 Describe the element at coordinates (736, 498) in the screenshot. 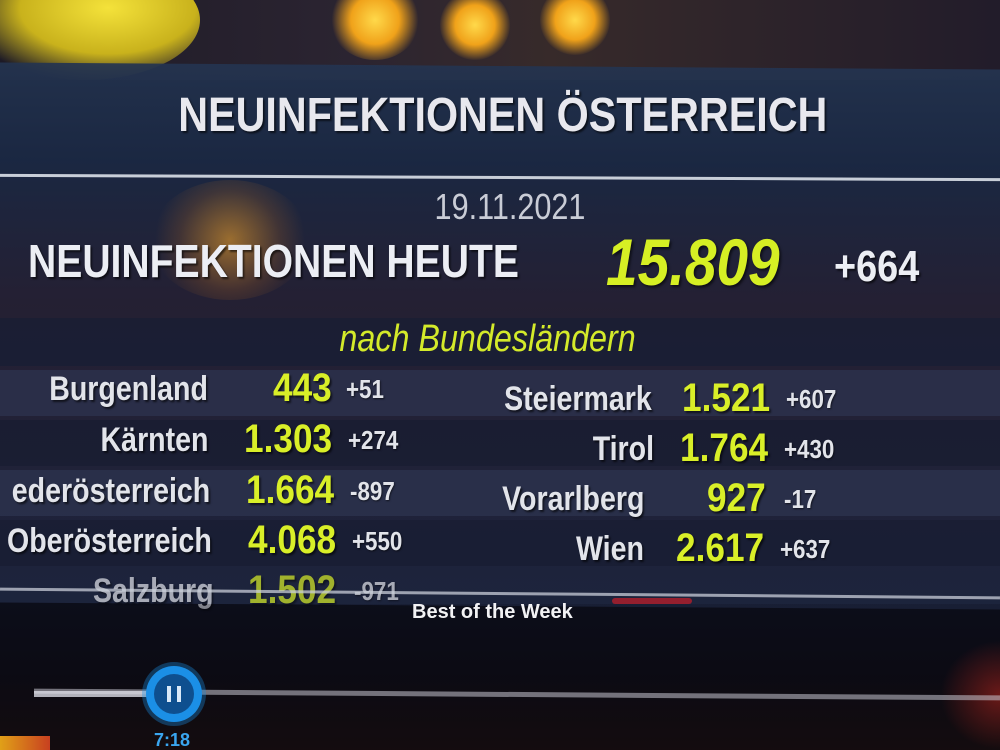

I see `state-value: 927` at that location.